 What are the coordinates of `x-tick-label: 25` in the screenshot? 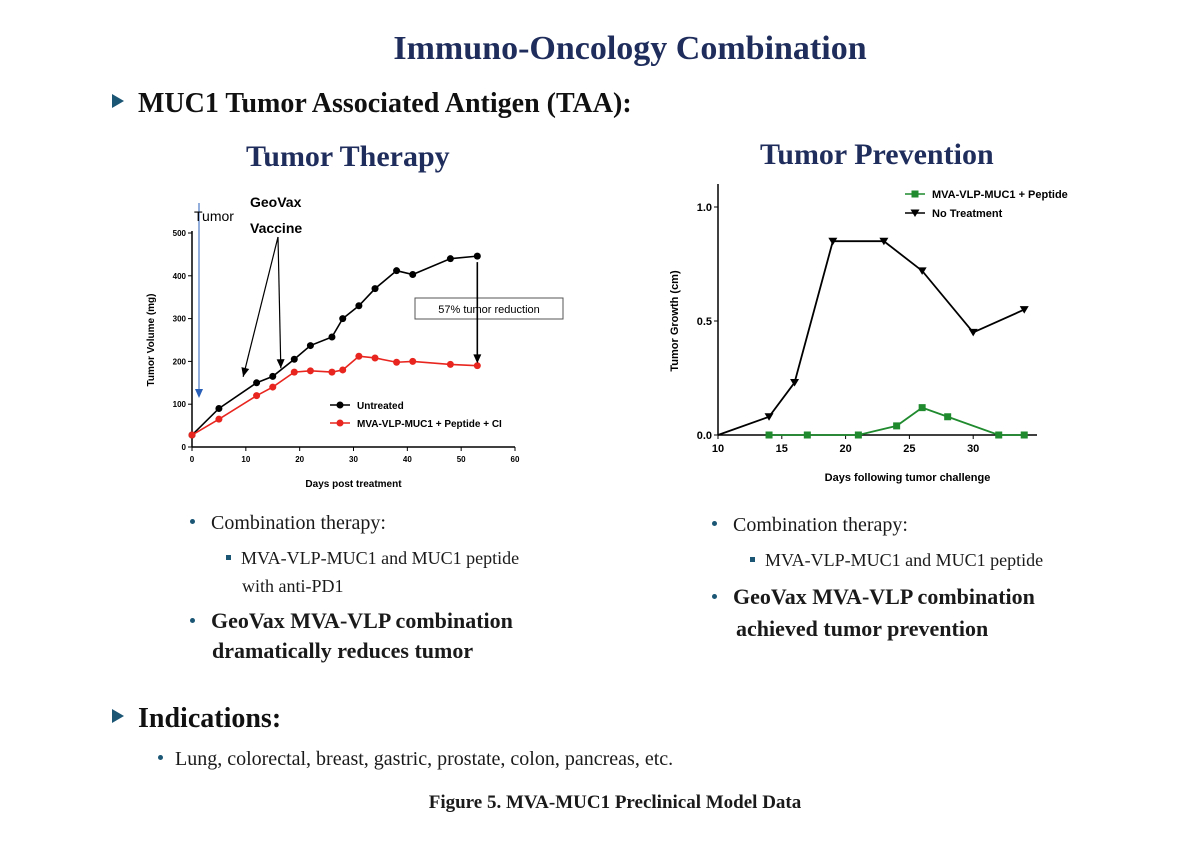 It's located at (909, 449).